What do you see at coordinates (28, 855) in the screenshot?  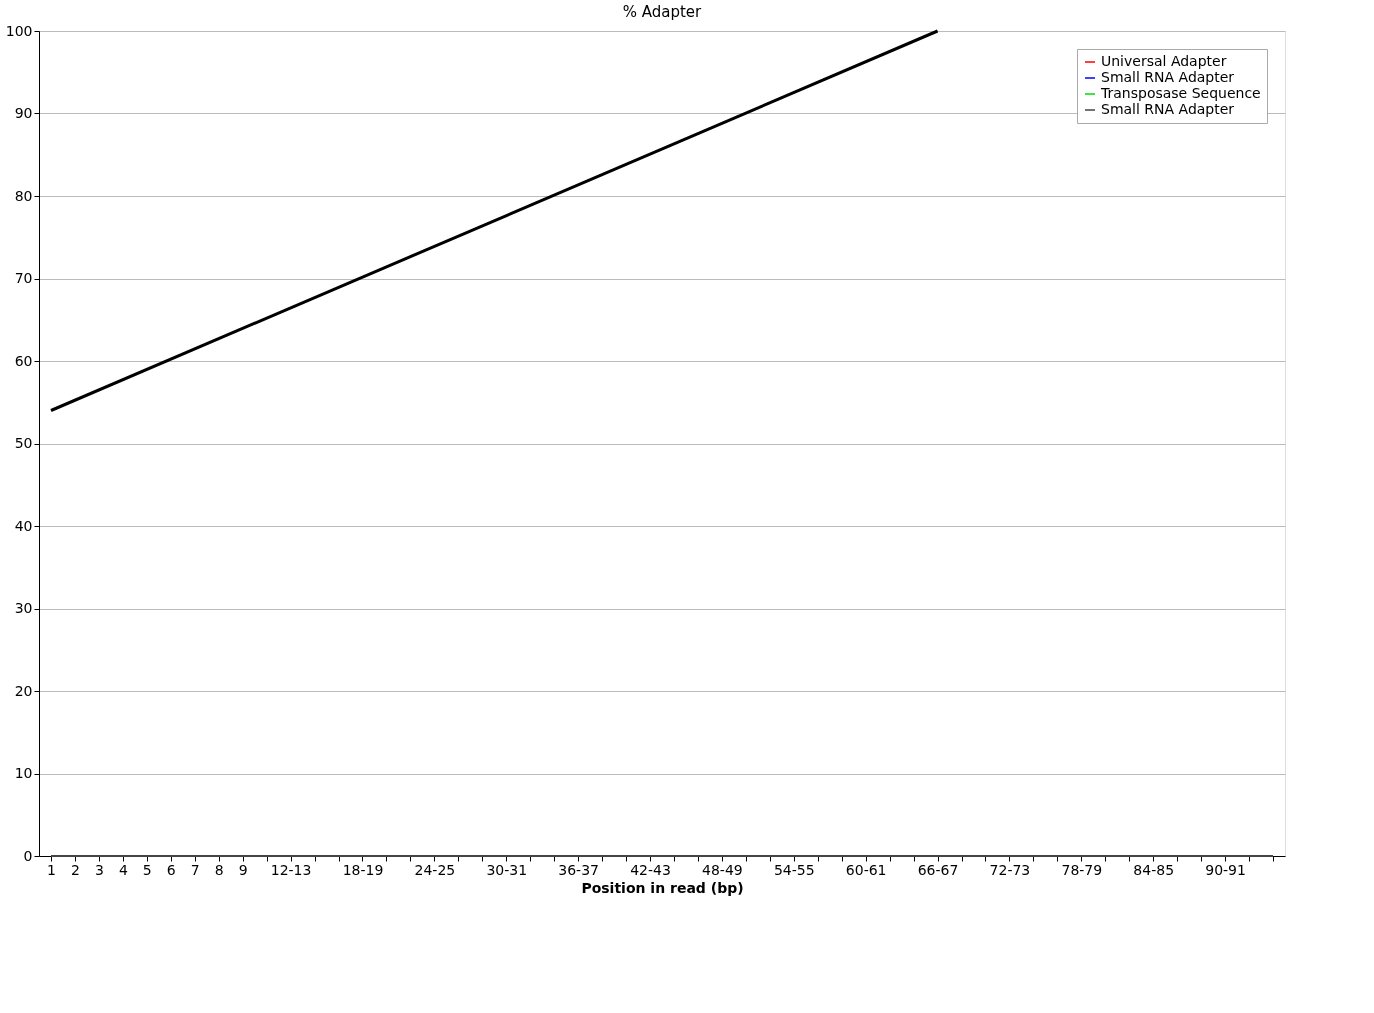 I see `y-tick-label: 0` at bounding box center [28, 855].